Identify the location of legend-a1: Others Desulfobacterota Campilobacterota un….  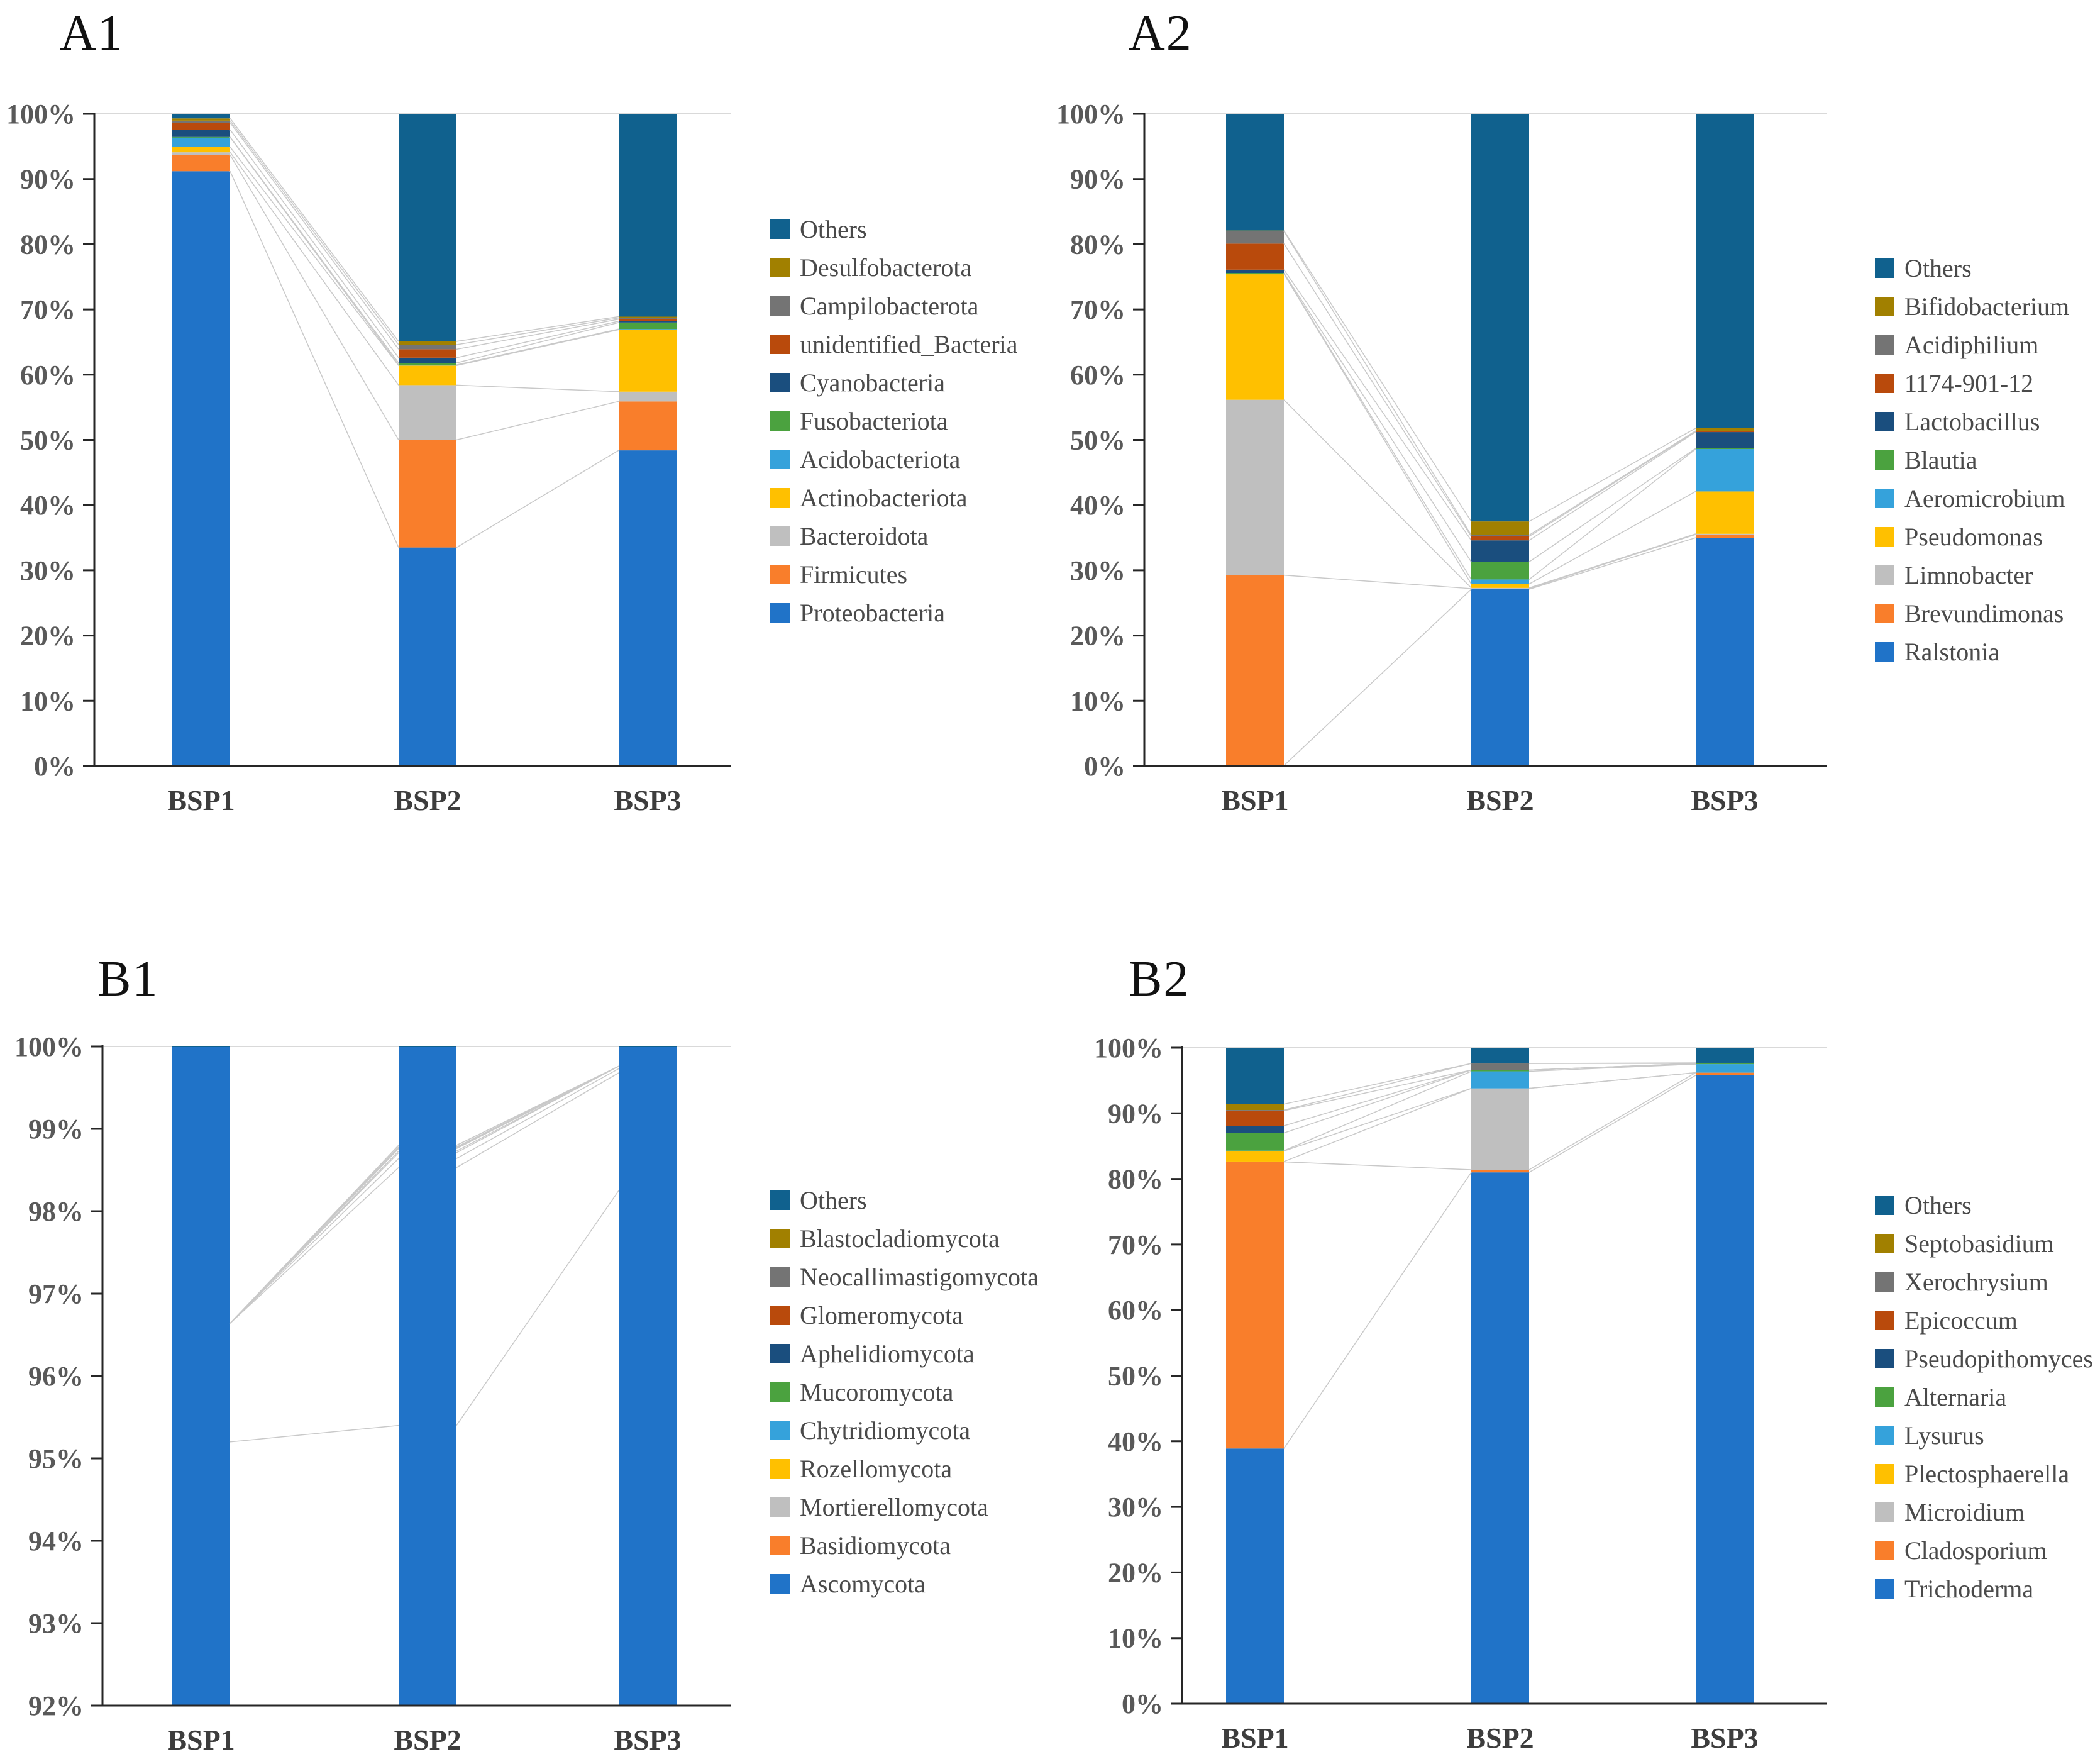
(894, 421).